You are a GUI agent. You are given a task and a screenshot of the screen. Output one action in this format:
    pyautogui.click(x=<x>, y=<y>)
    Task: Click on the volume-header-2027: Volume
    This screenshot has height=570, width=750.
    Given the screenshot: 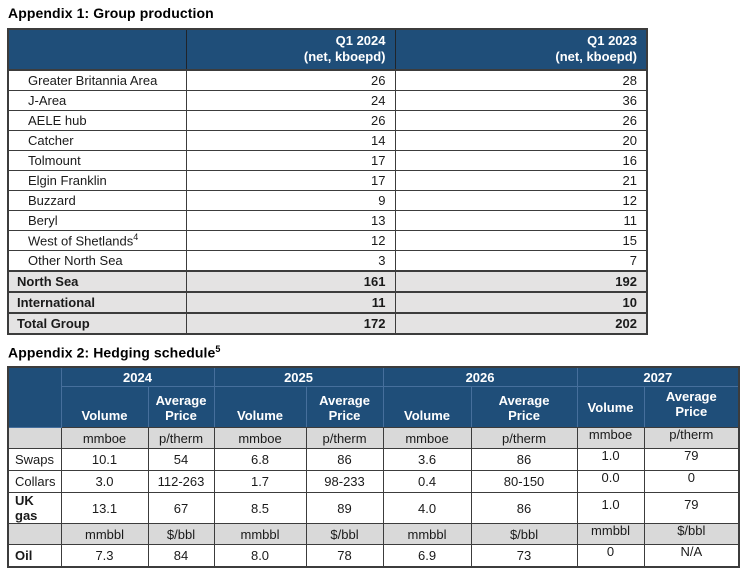 What is the action you would take?
    pyautogui.click(x=610, y=407)
    